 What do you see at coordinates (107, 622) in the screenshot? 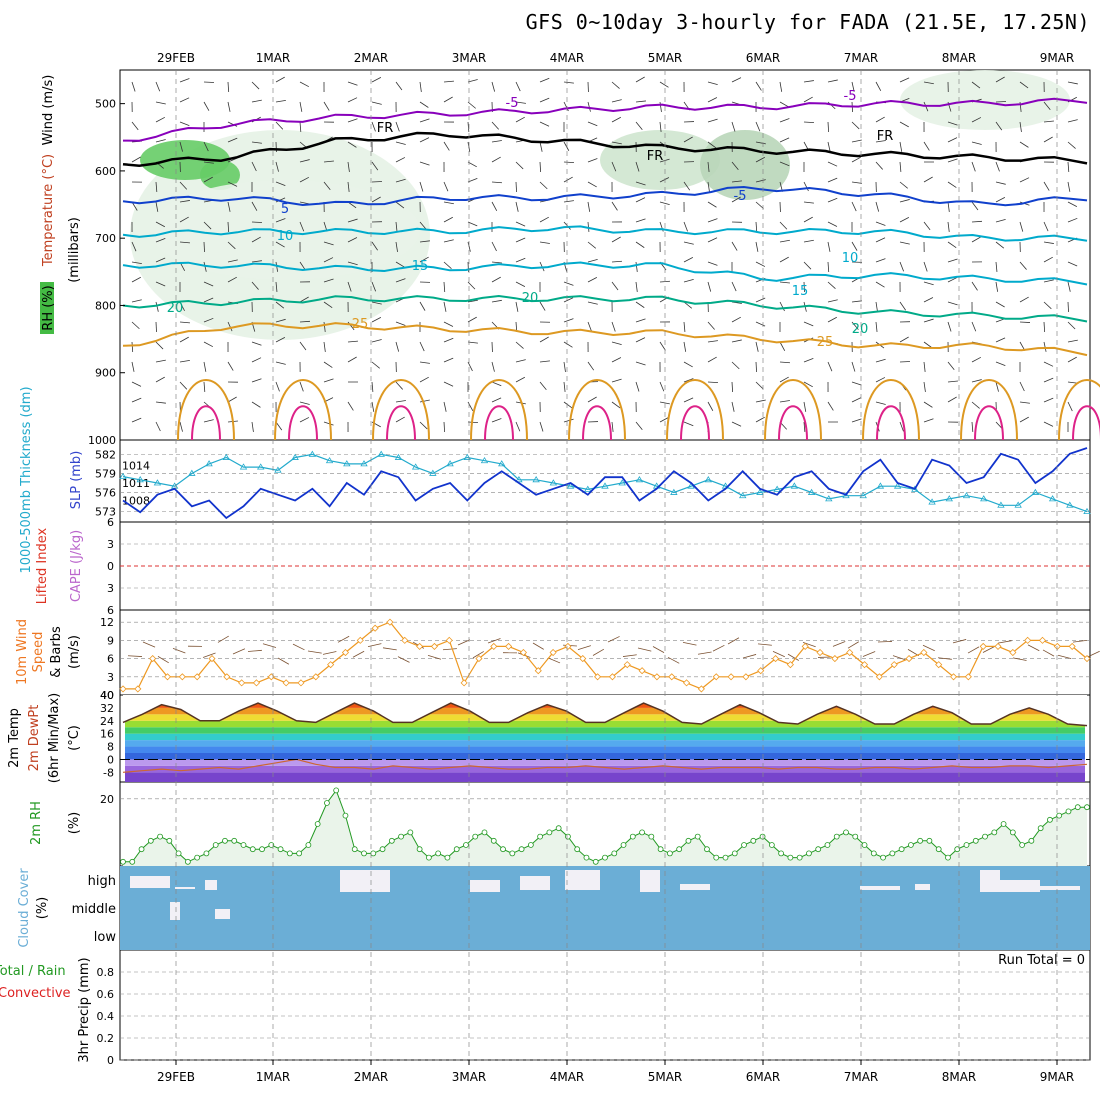
I see `y-tick-label: 12` at bounding box center [107, 622].